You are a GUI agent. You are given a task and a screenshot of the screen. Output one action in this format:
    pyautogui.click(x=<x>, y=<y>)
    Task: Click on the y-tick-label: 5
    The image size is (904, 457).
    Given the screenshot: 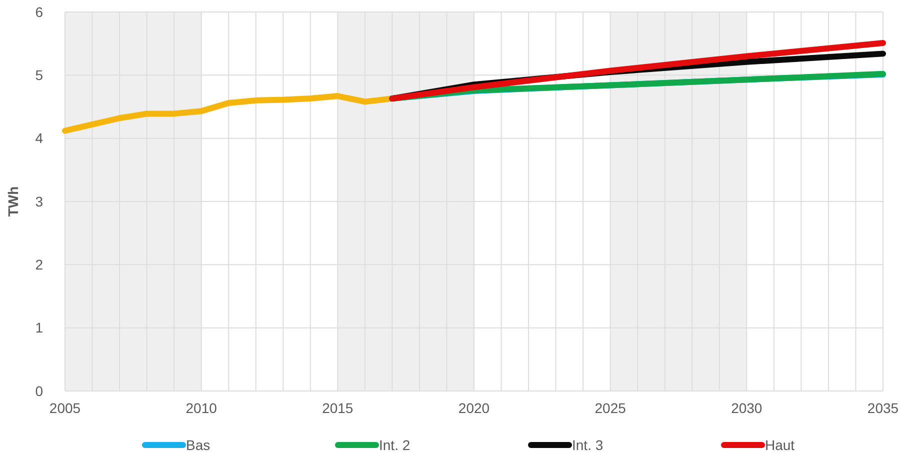 What is the action you would take?
    pyautogui.click(x=39, y=75)
    